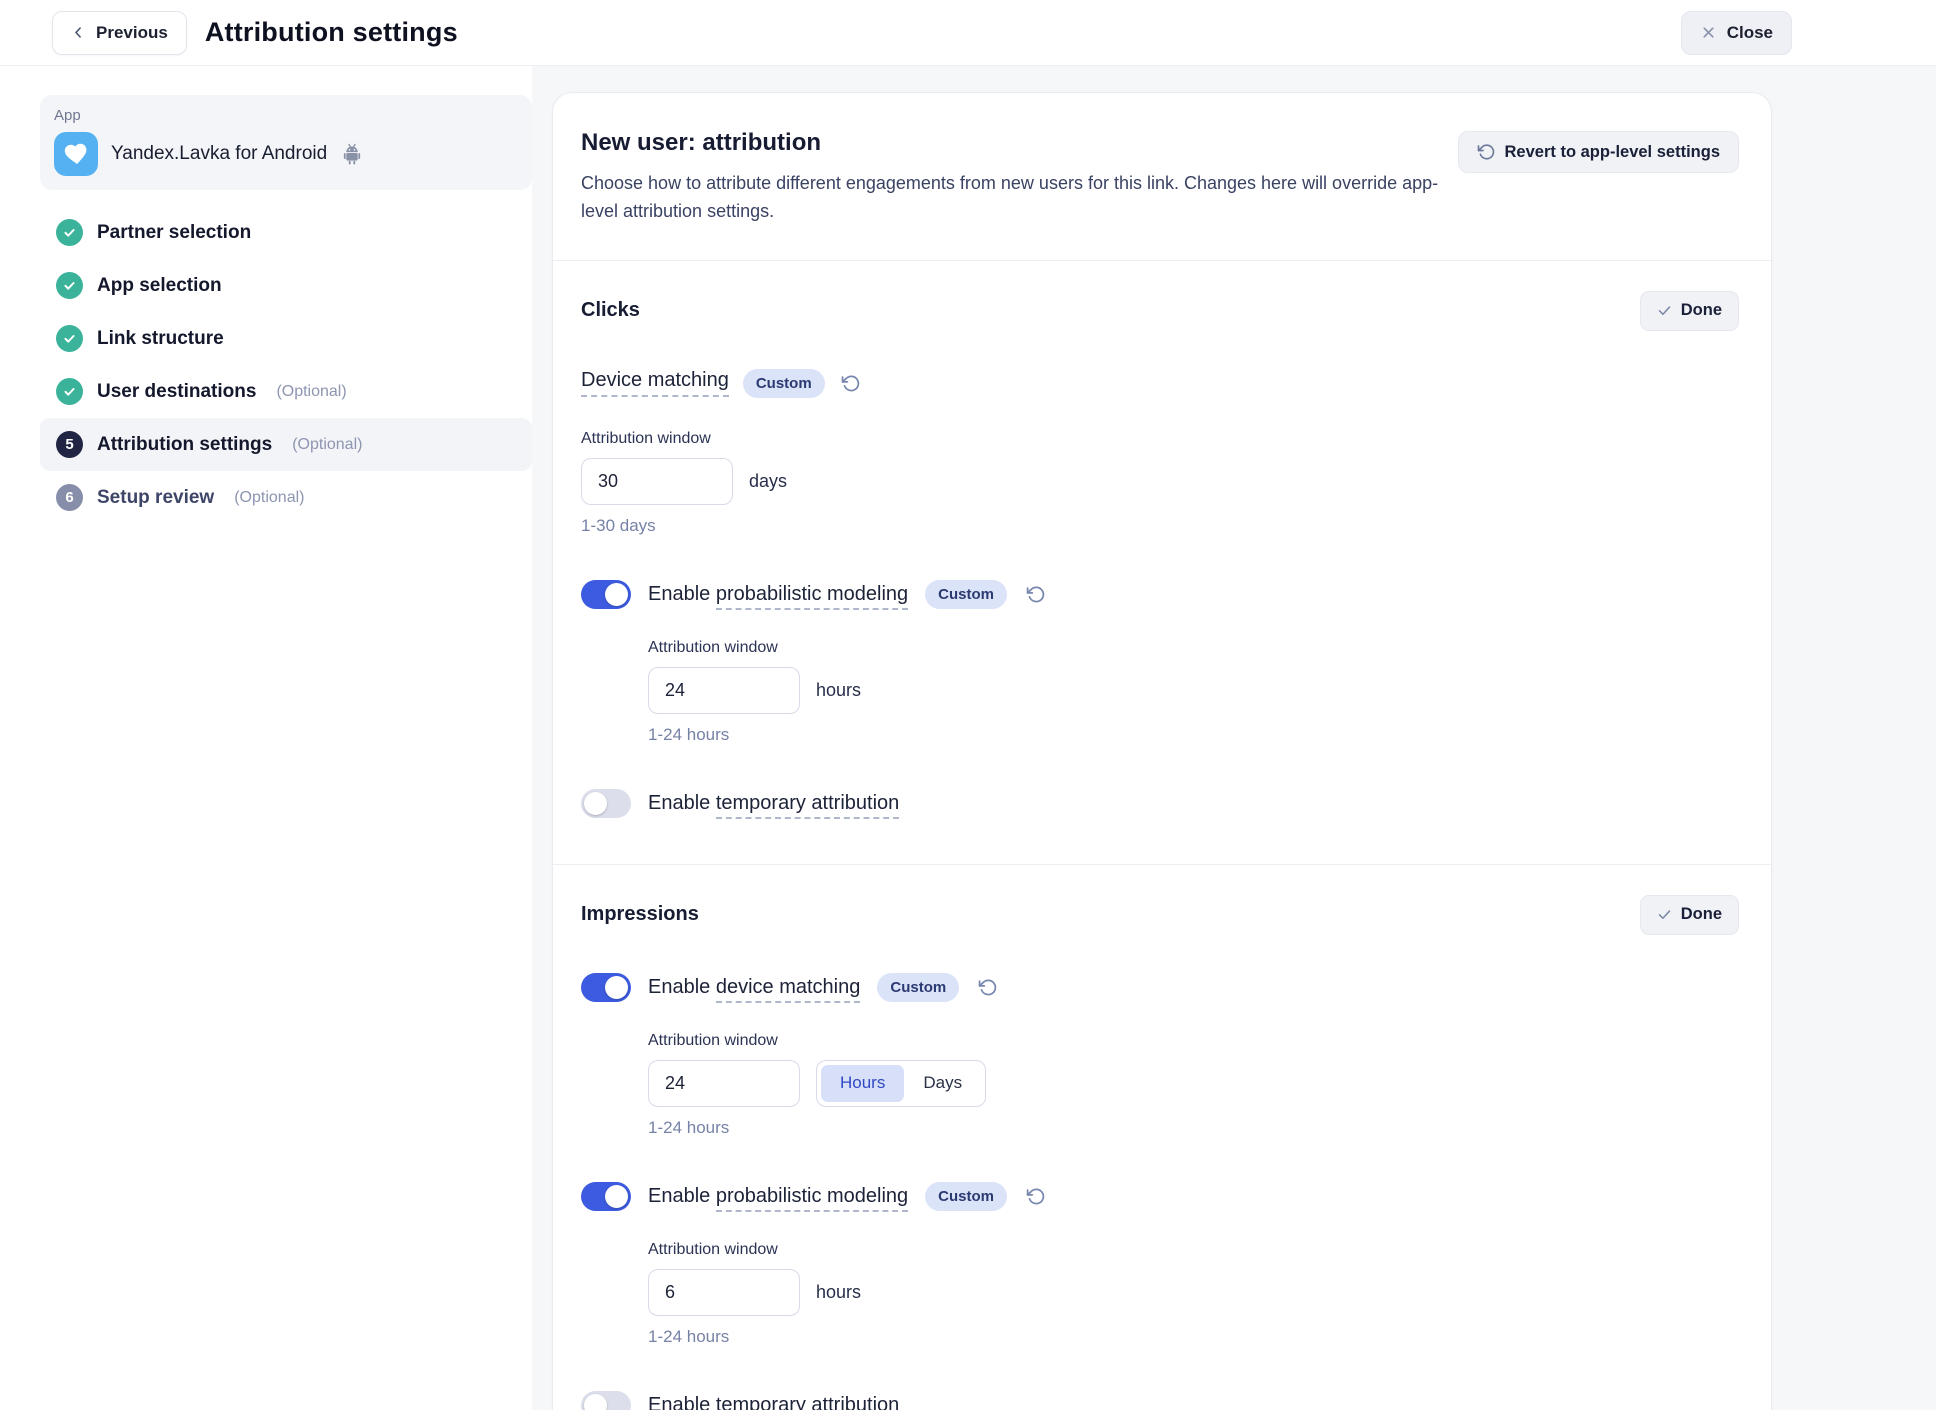 Image resolution: width=1936 pixels, height=1410 pixels. What do you see at coordinates (160, 338) in the screenshot?
I see `step-label: Link structure` at bounding box center [160, 338].